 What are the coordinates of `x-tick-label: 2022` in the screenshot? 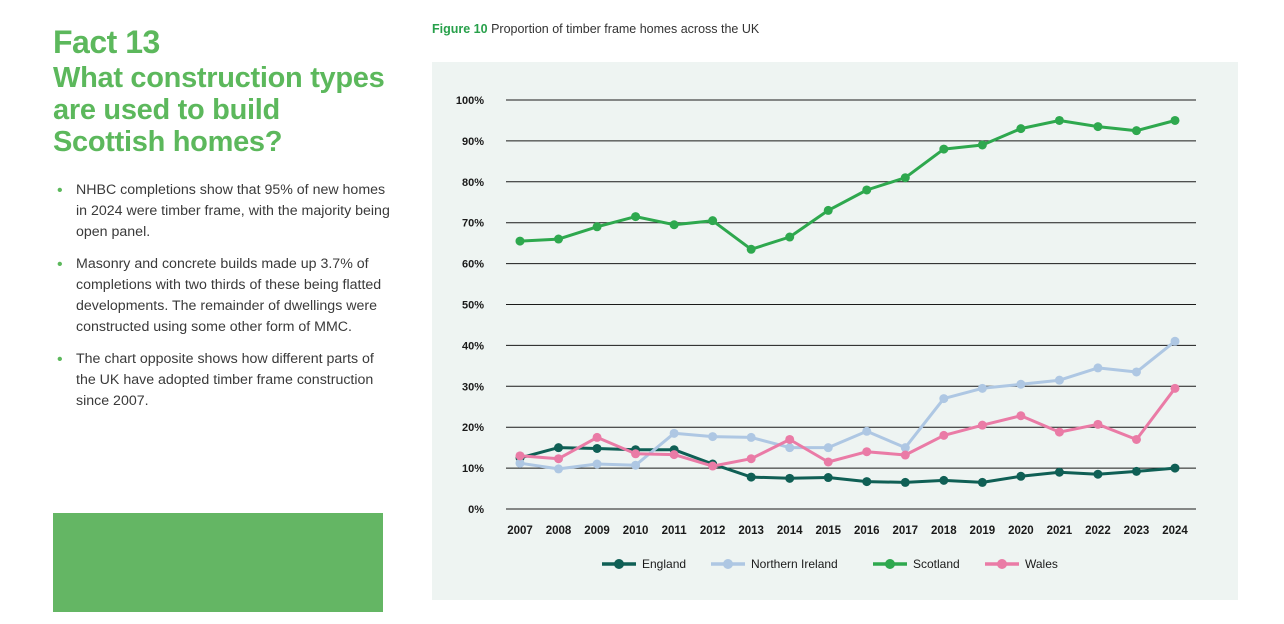 It's located at (1098, 531).